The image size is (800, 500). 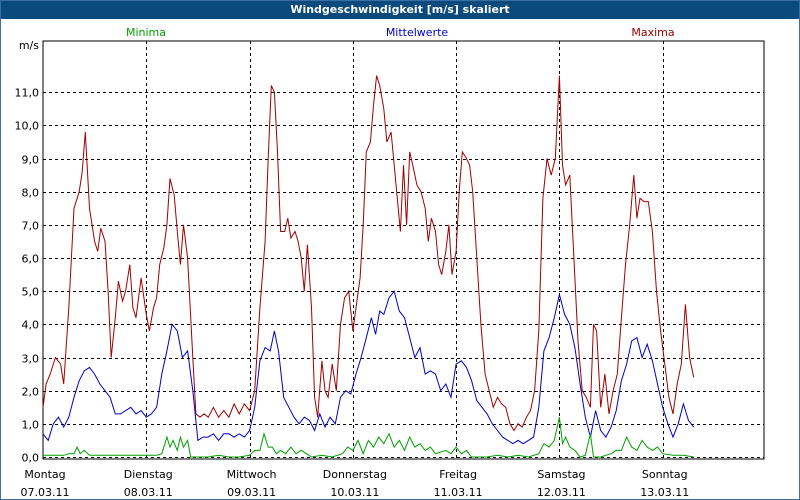 I want to click on y-tick-label: 9,0, so click(x=31, y=160).